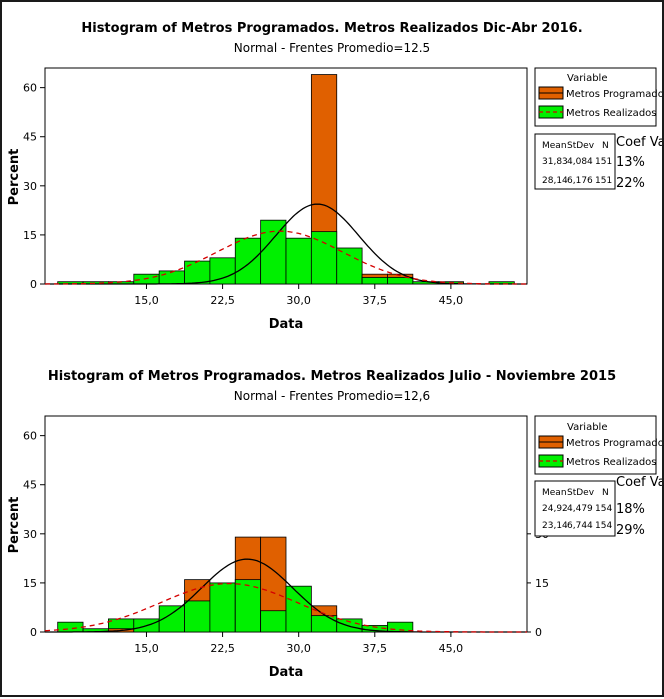 The image size is (664, 699). I want to click on right-tick-label: 0, so click(538, 632).